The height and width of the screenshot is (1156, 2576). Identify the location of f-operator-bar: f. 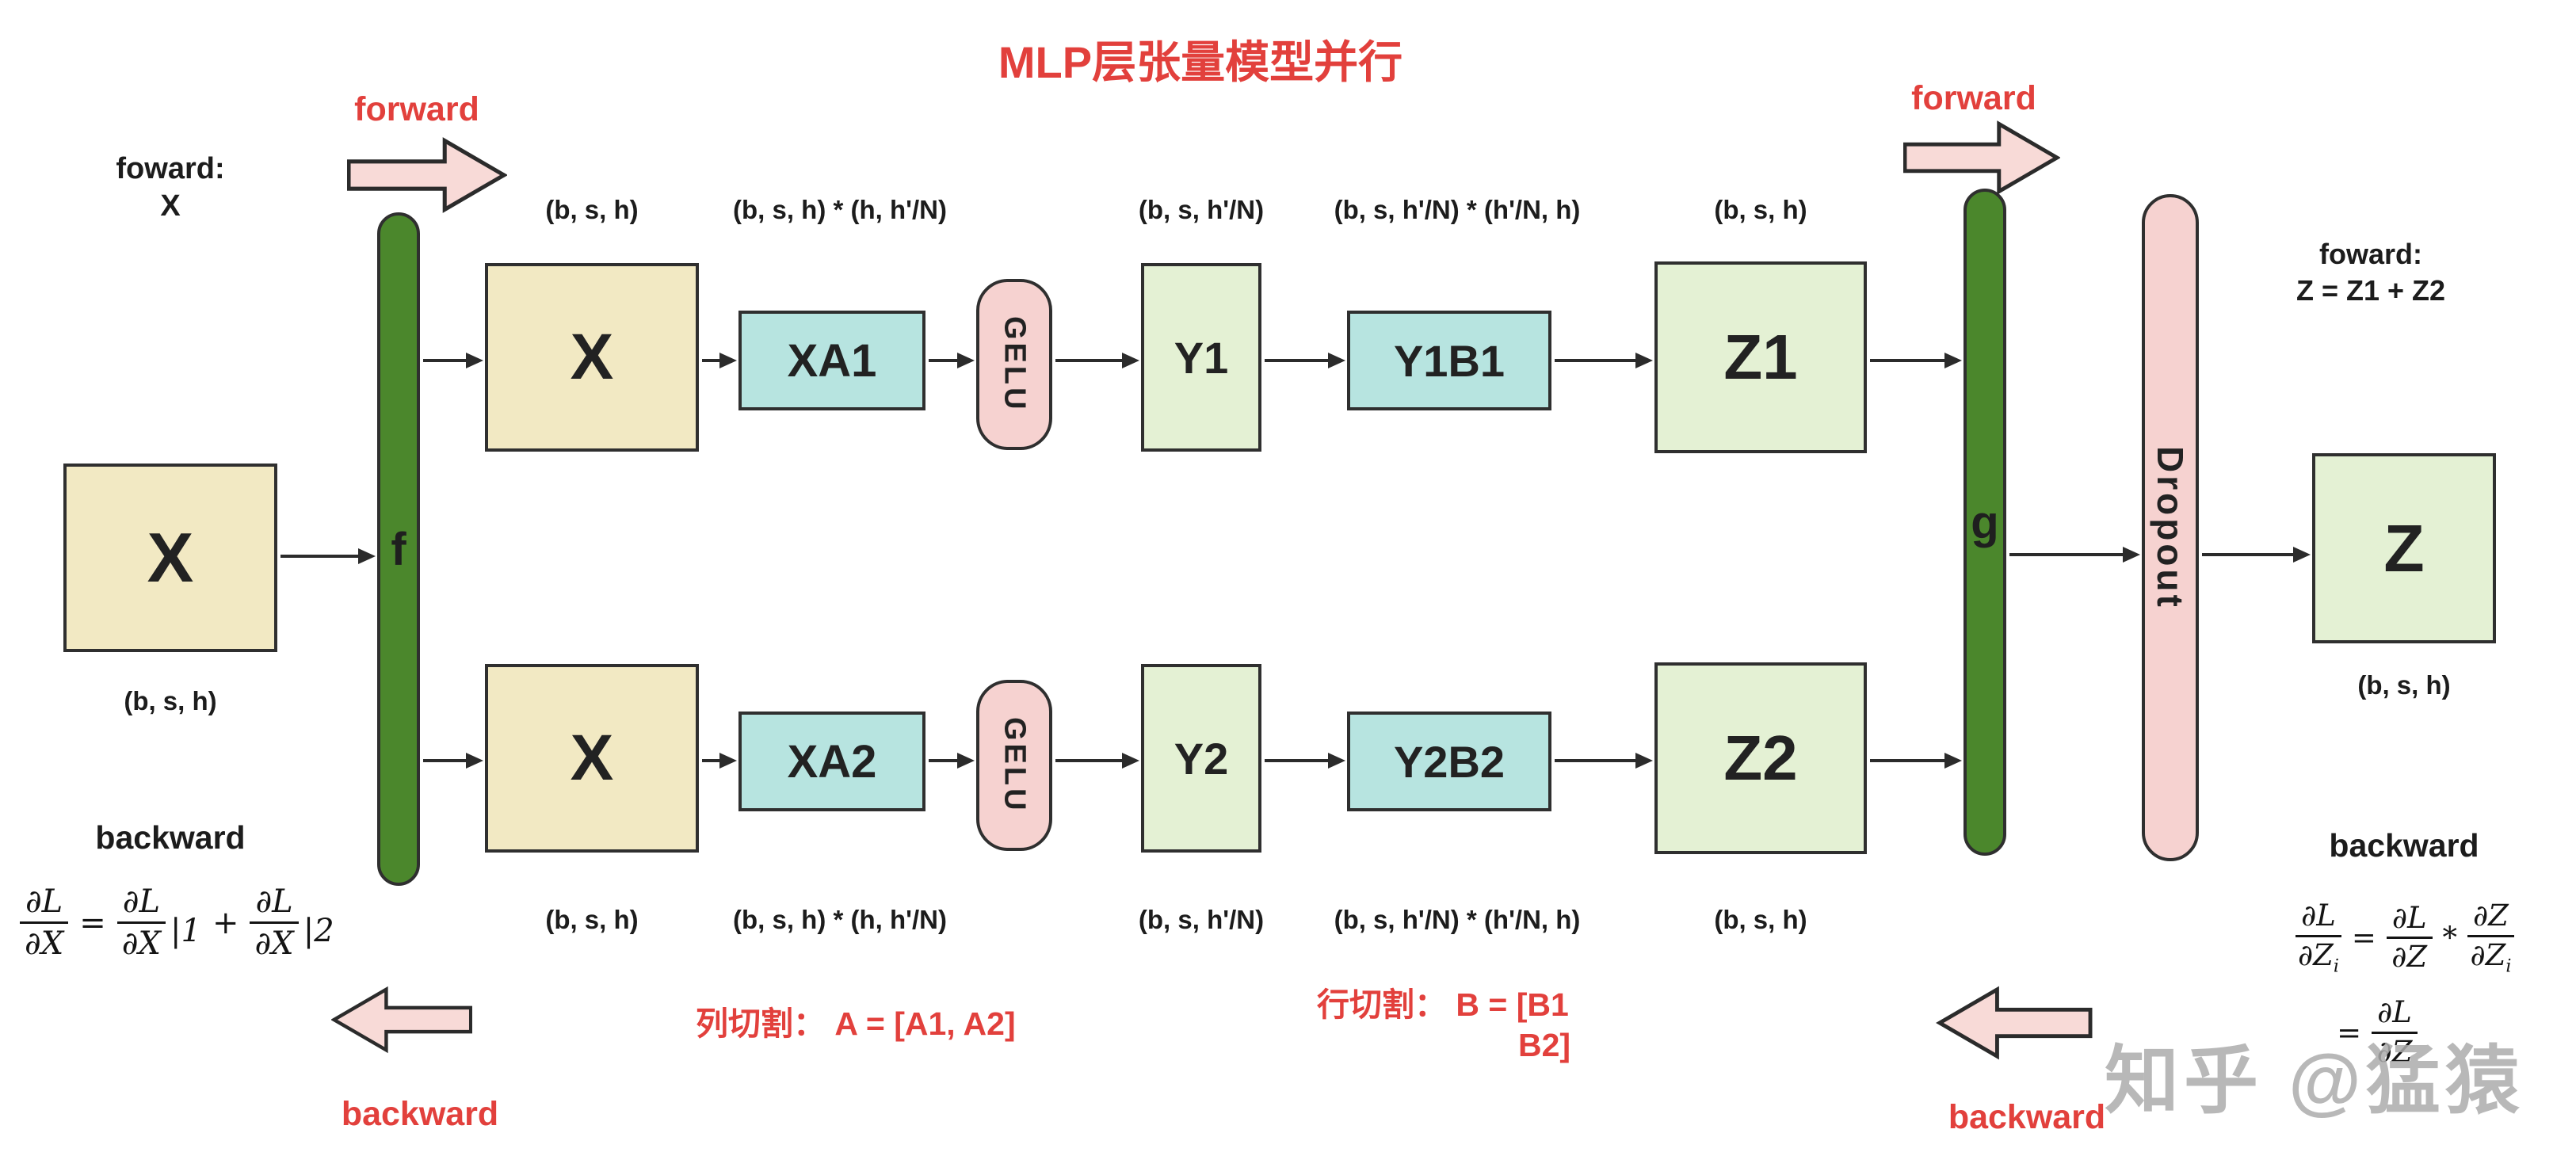
(398, 549).